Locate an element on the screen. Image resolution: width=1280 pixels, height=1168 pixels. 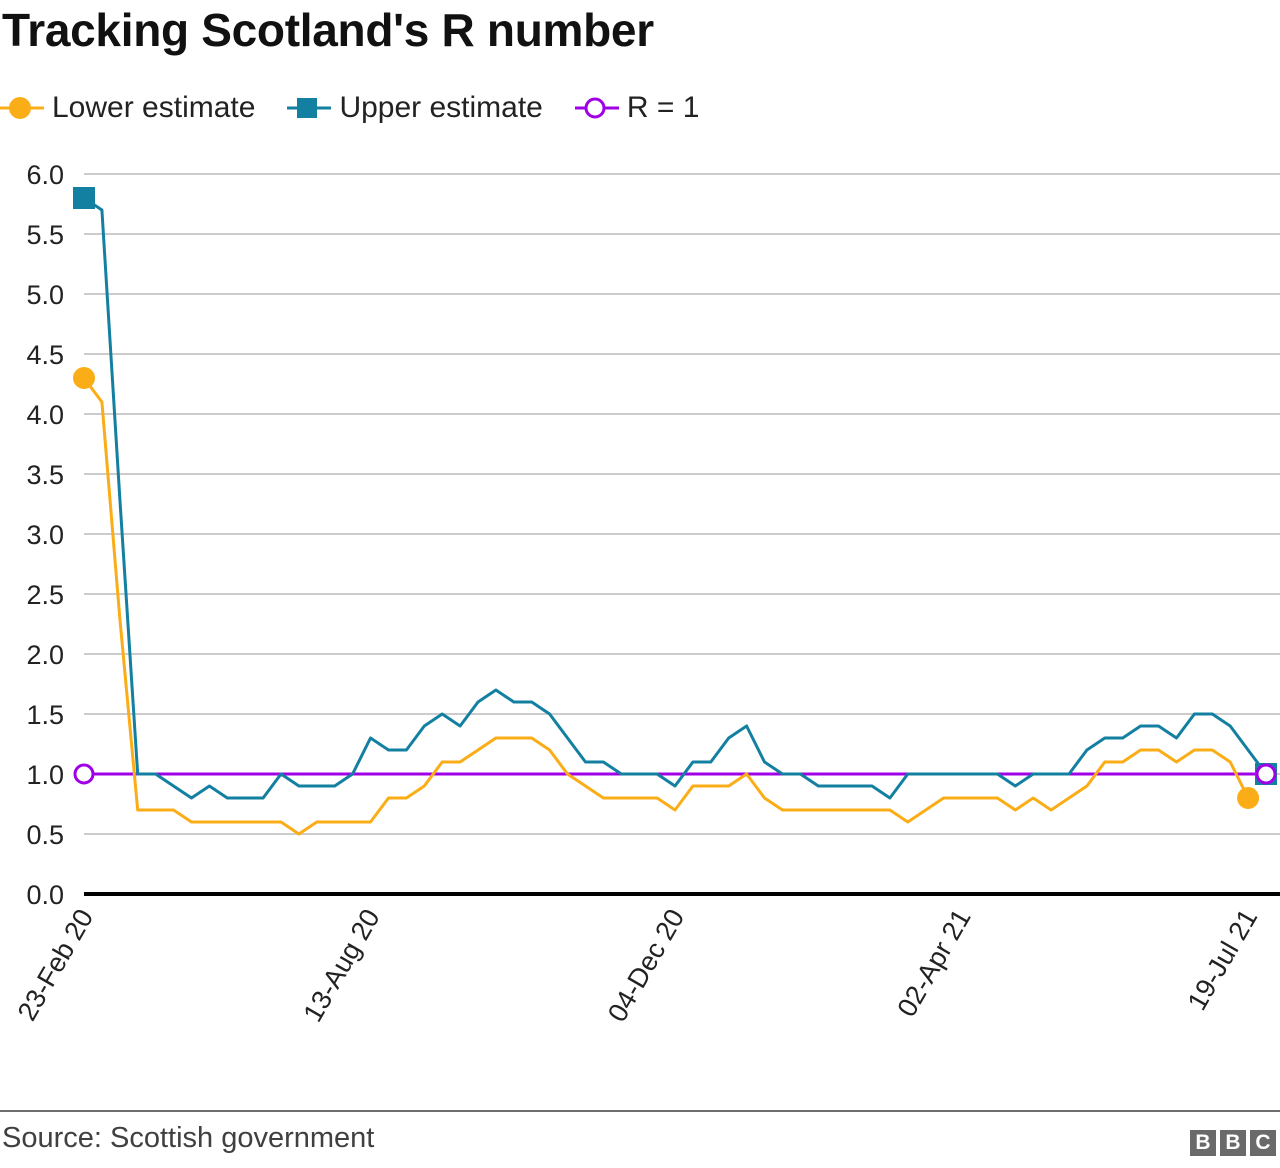
legend-label-upper: Upper estimate is located at coordinates (441, 107).